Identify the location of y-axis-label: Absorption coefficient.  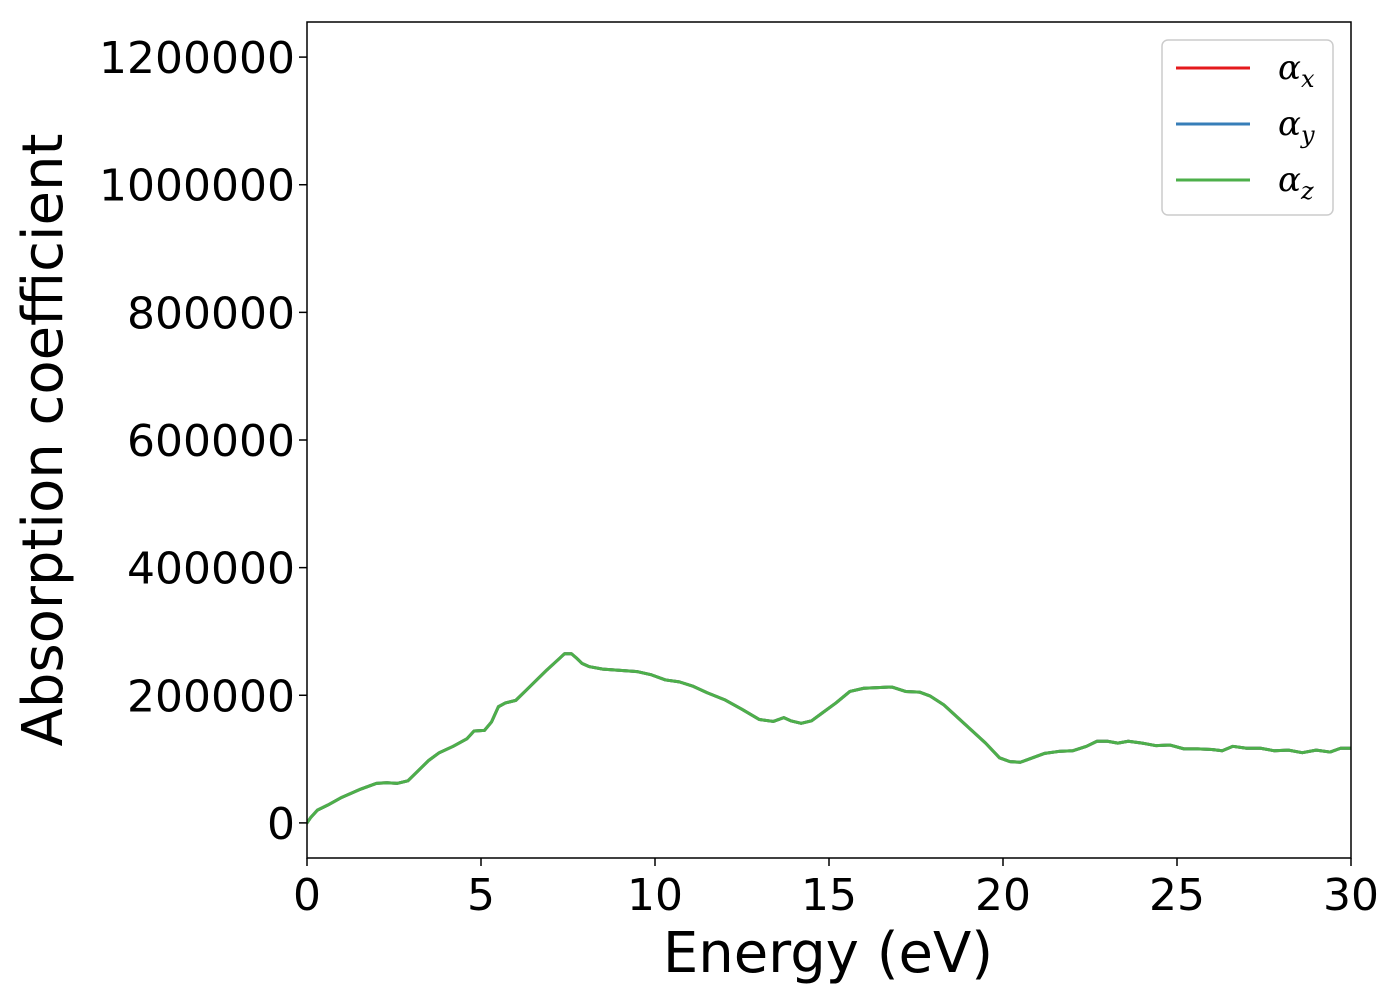
(43, 440).